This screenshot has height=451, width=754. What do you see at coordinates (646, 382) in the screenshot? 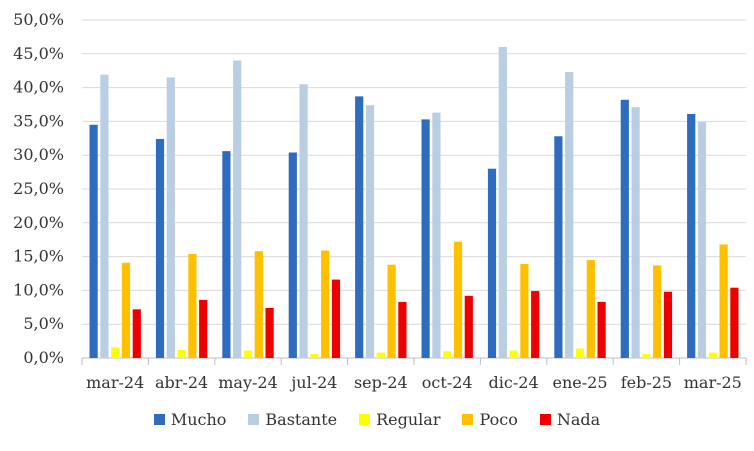
I see `x-tick-label: feb-25` at bounding box center [646, 382].